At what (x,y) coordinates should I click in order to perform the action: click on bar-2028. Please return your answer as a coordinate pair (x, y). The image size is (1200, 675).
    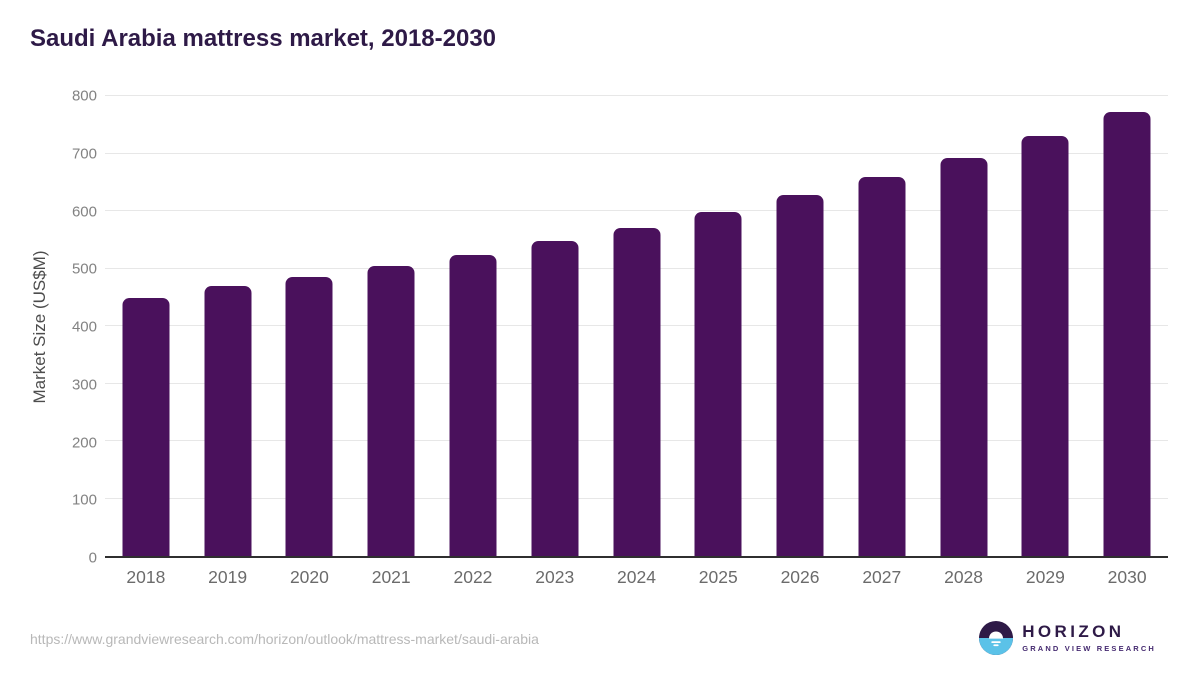
    Looking at the image, I should click on (964, 356).